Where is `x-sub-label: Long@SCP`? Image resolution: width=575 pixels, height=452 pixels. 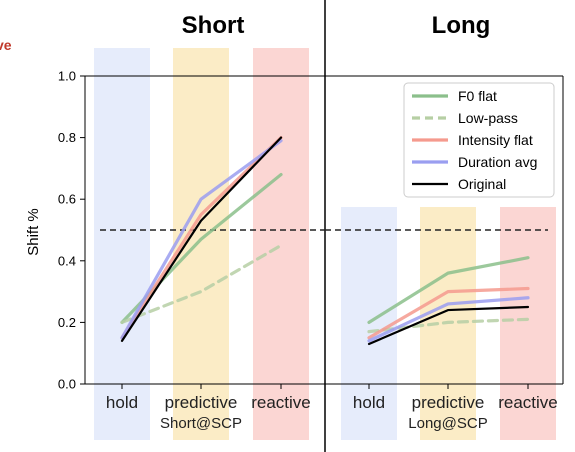
x-sub-label: Long@SCP is located at coordinates (447, 423).